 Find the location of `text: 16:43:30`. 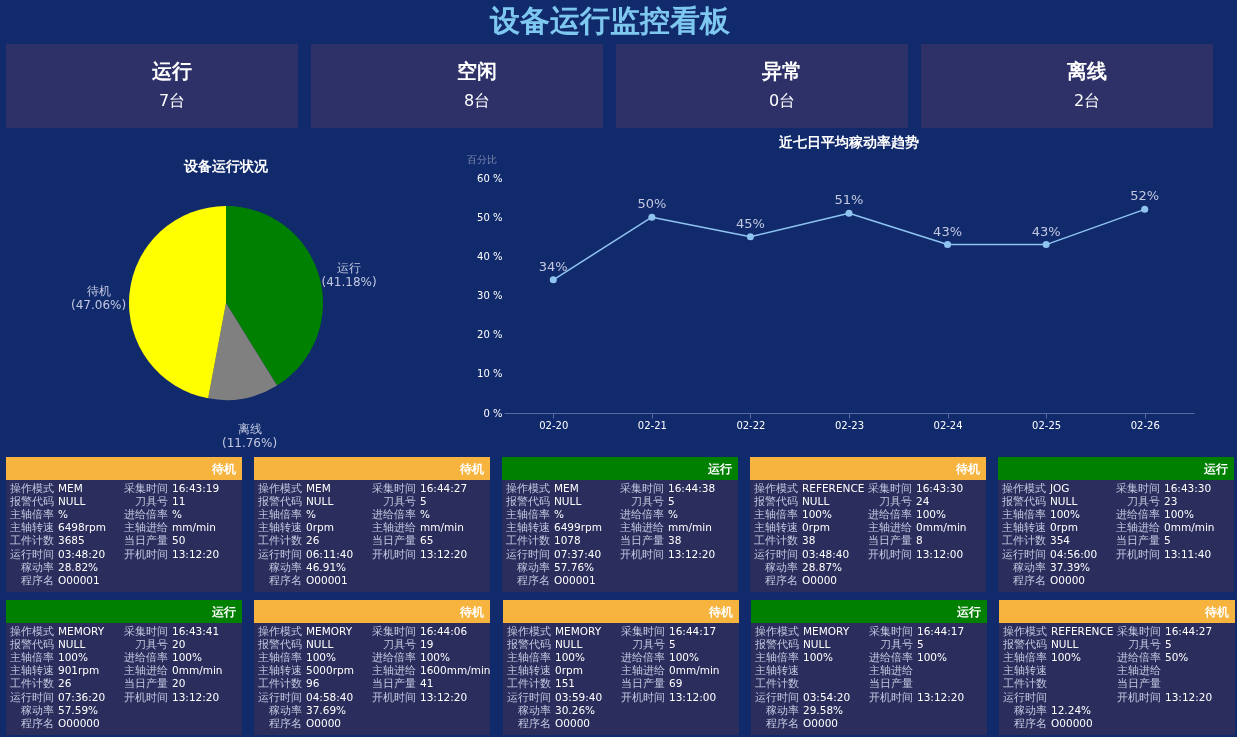

text: 16:43:30 is located at coordinates (940, 488).